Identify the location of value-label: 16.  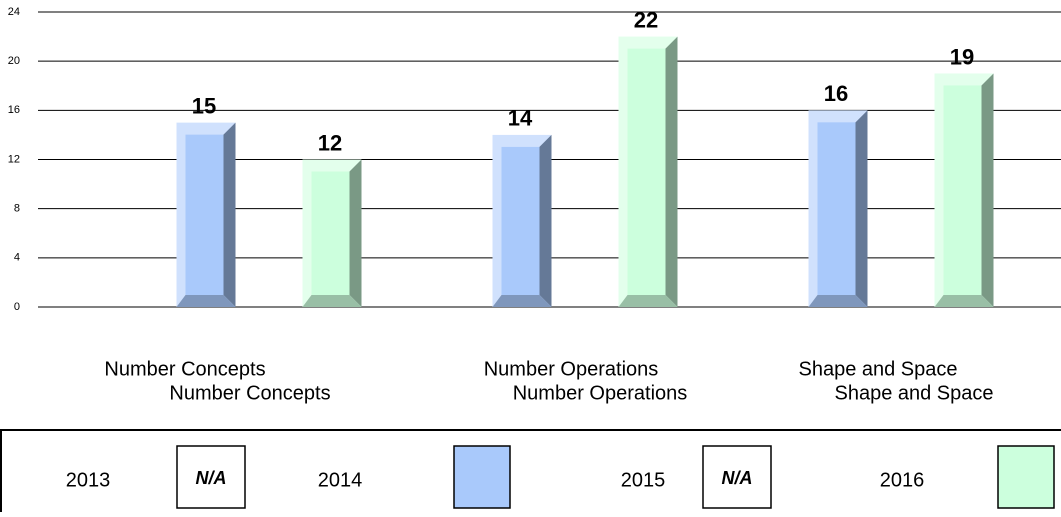
(836, 93).